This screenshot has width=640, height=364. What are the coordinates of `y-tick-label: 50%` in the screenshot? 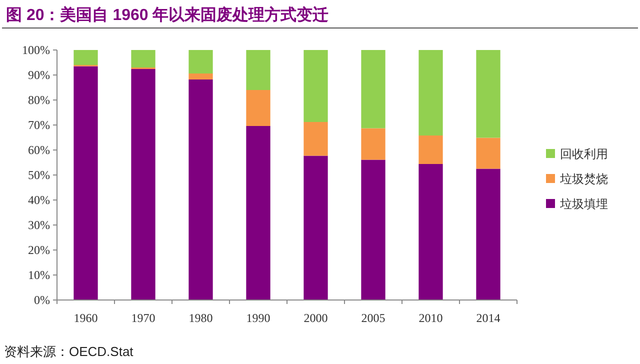 It's located at (39, 175).